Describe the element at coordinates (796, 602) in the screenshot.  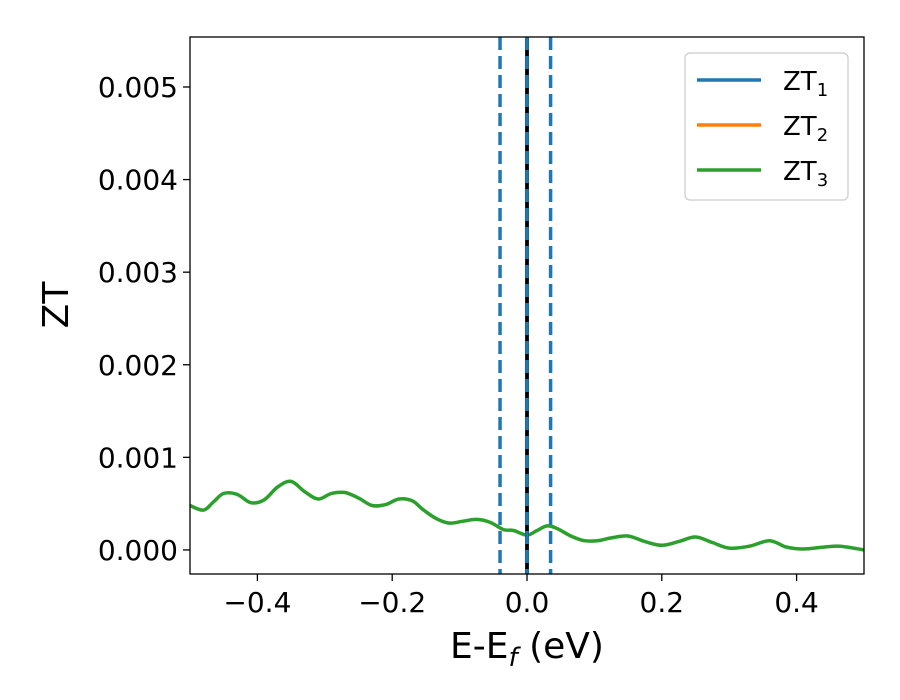
I see `x-tick-label: 0.4` at that location.